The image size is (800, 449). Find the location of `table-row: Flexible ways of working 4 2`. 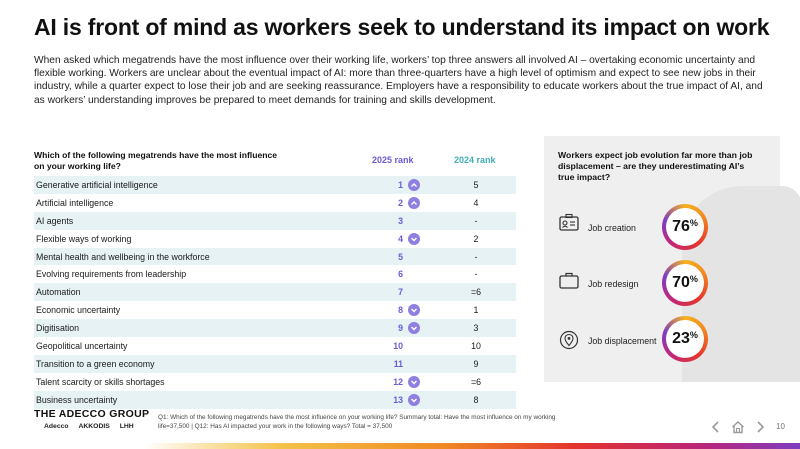

table-row: Flexible ways of working 4 2 is located at coordinates (275, 239).